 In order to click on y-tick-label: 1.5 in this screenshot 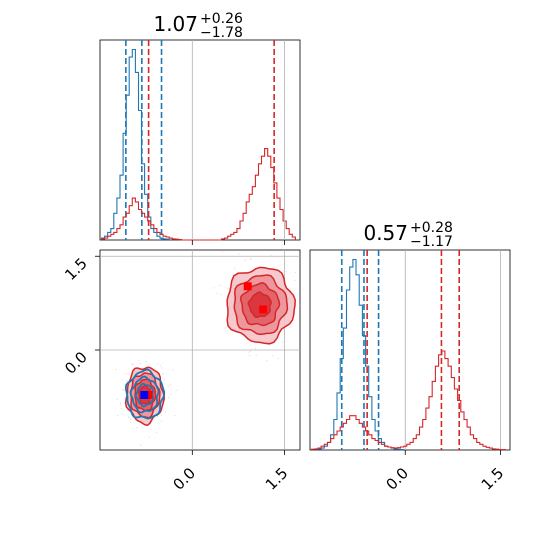, I will do `click(76, 269)`.